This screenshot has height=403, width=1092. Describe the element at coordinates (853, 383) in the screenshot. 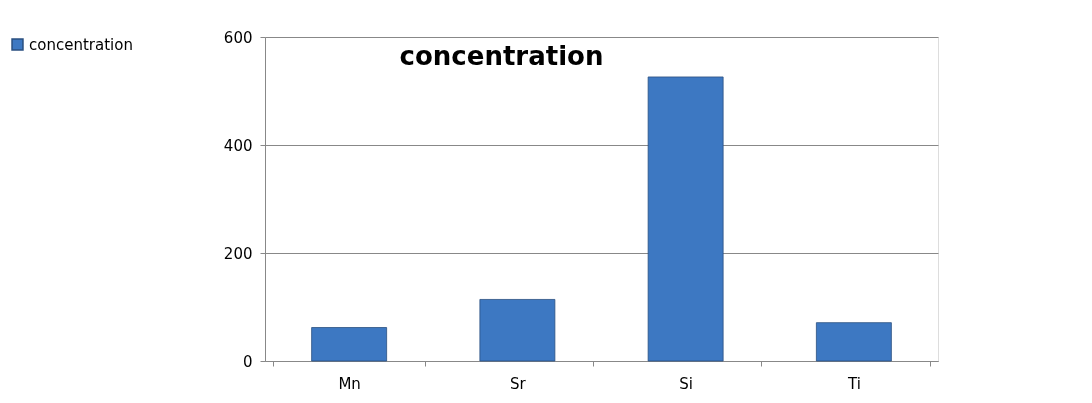

I see `x-tick-label: Ti` at that location.